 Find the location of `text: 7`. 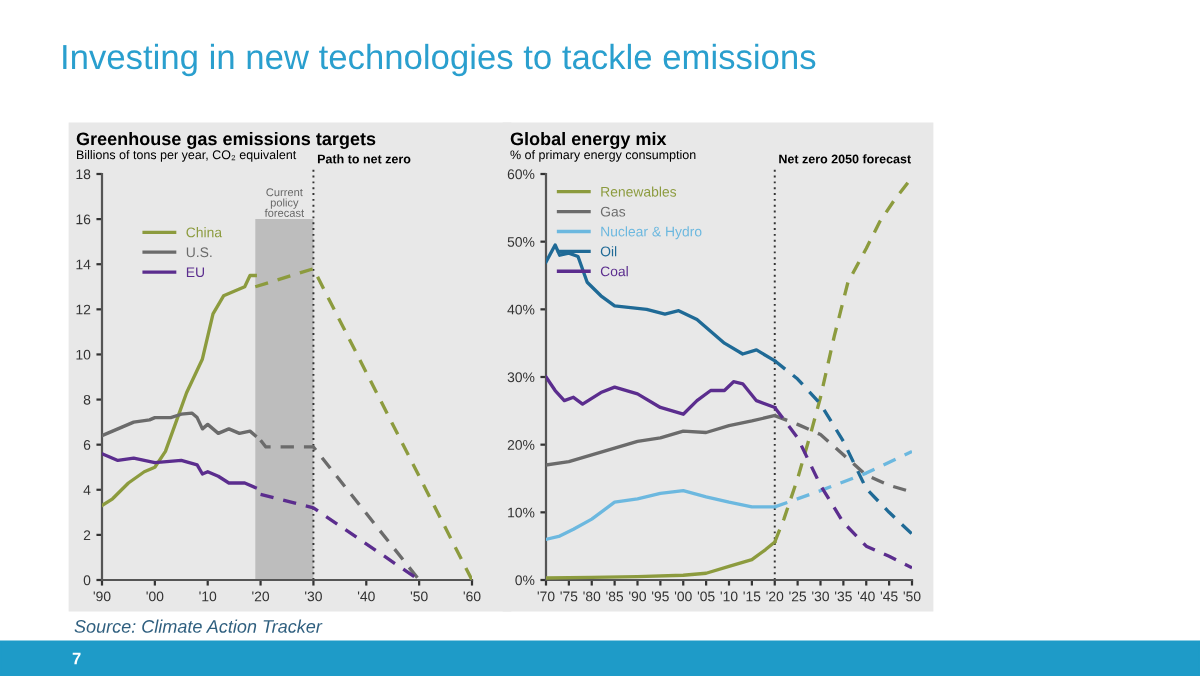

text: 7 is located at coordinates (76, 658).